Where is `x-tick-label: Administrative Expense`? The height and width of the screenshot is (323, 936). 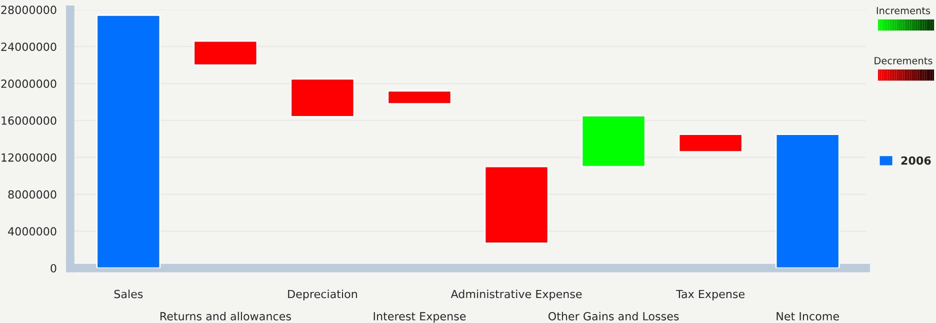 x-tick-label: Administrative Expense is located at coordinates (516, 295).